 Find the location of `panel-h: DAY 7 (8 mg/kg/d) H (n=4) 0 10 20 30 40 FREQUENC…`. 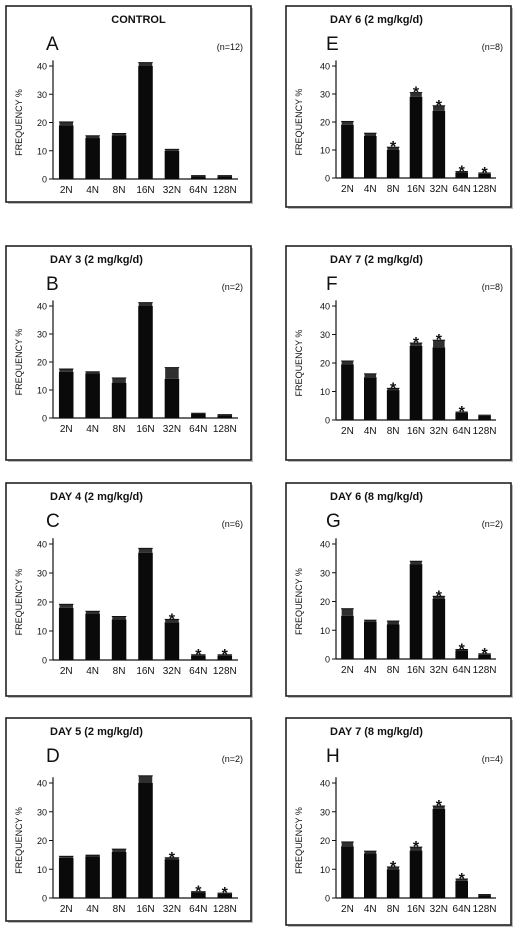

panel-h: DAY 7 (8 mg/kg/d) H (n=4) 0 10 20 30 40 FREQUENC… is located at coordinates (399, 822).